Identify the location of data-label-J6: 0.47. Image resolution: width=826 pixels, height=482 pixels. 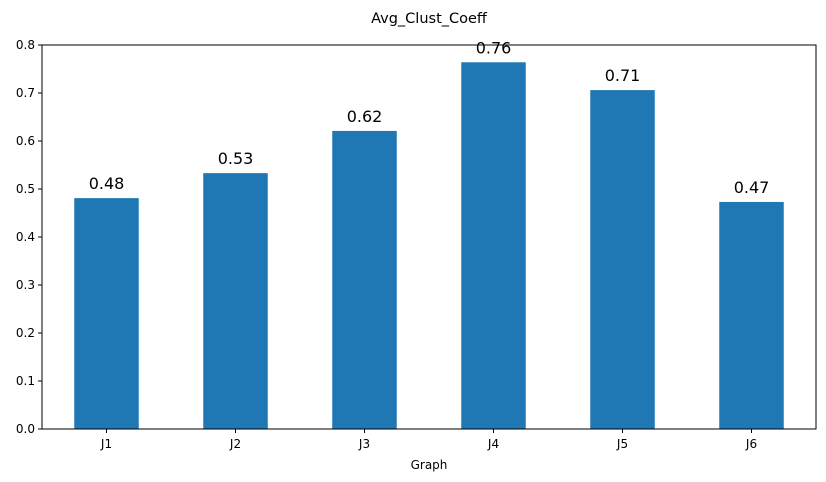
(752, 187).